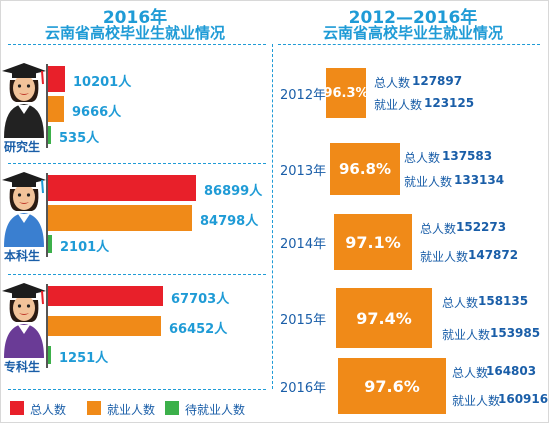 This screenshot has width=549, height=423. What do you see at coordinates (303, 320) in the screenshot?
I see `year-label: 2015年` at bounding box center [303, 320].